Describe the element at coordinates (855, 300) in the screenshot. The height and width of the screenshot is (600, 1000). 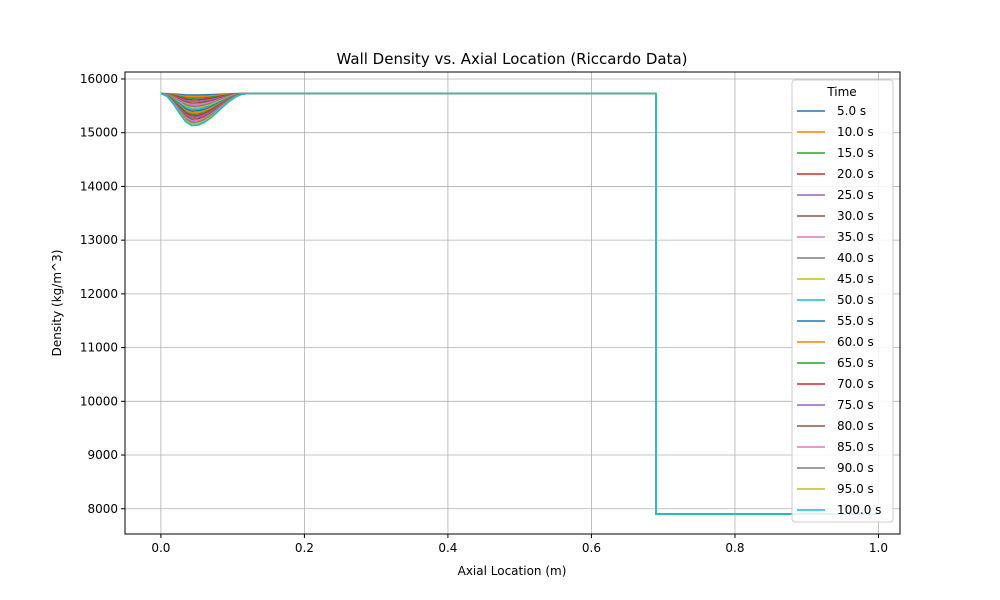
I see `legend-label: 50.0 s` at that location.